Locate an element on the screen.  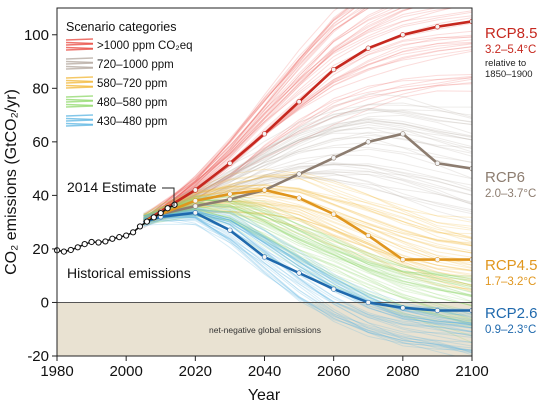
x-tick-label: 1980 is located at coordinates (56, 371).